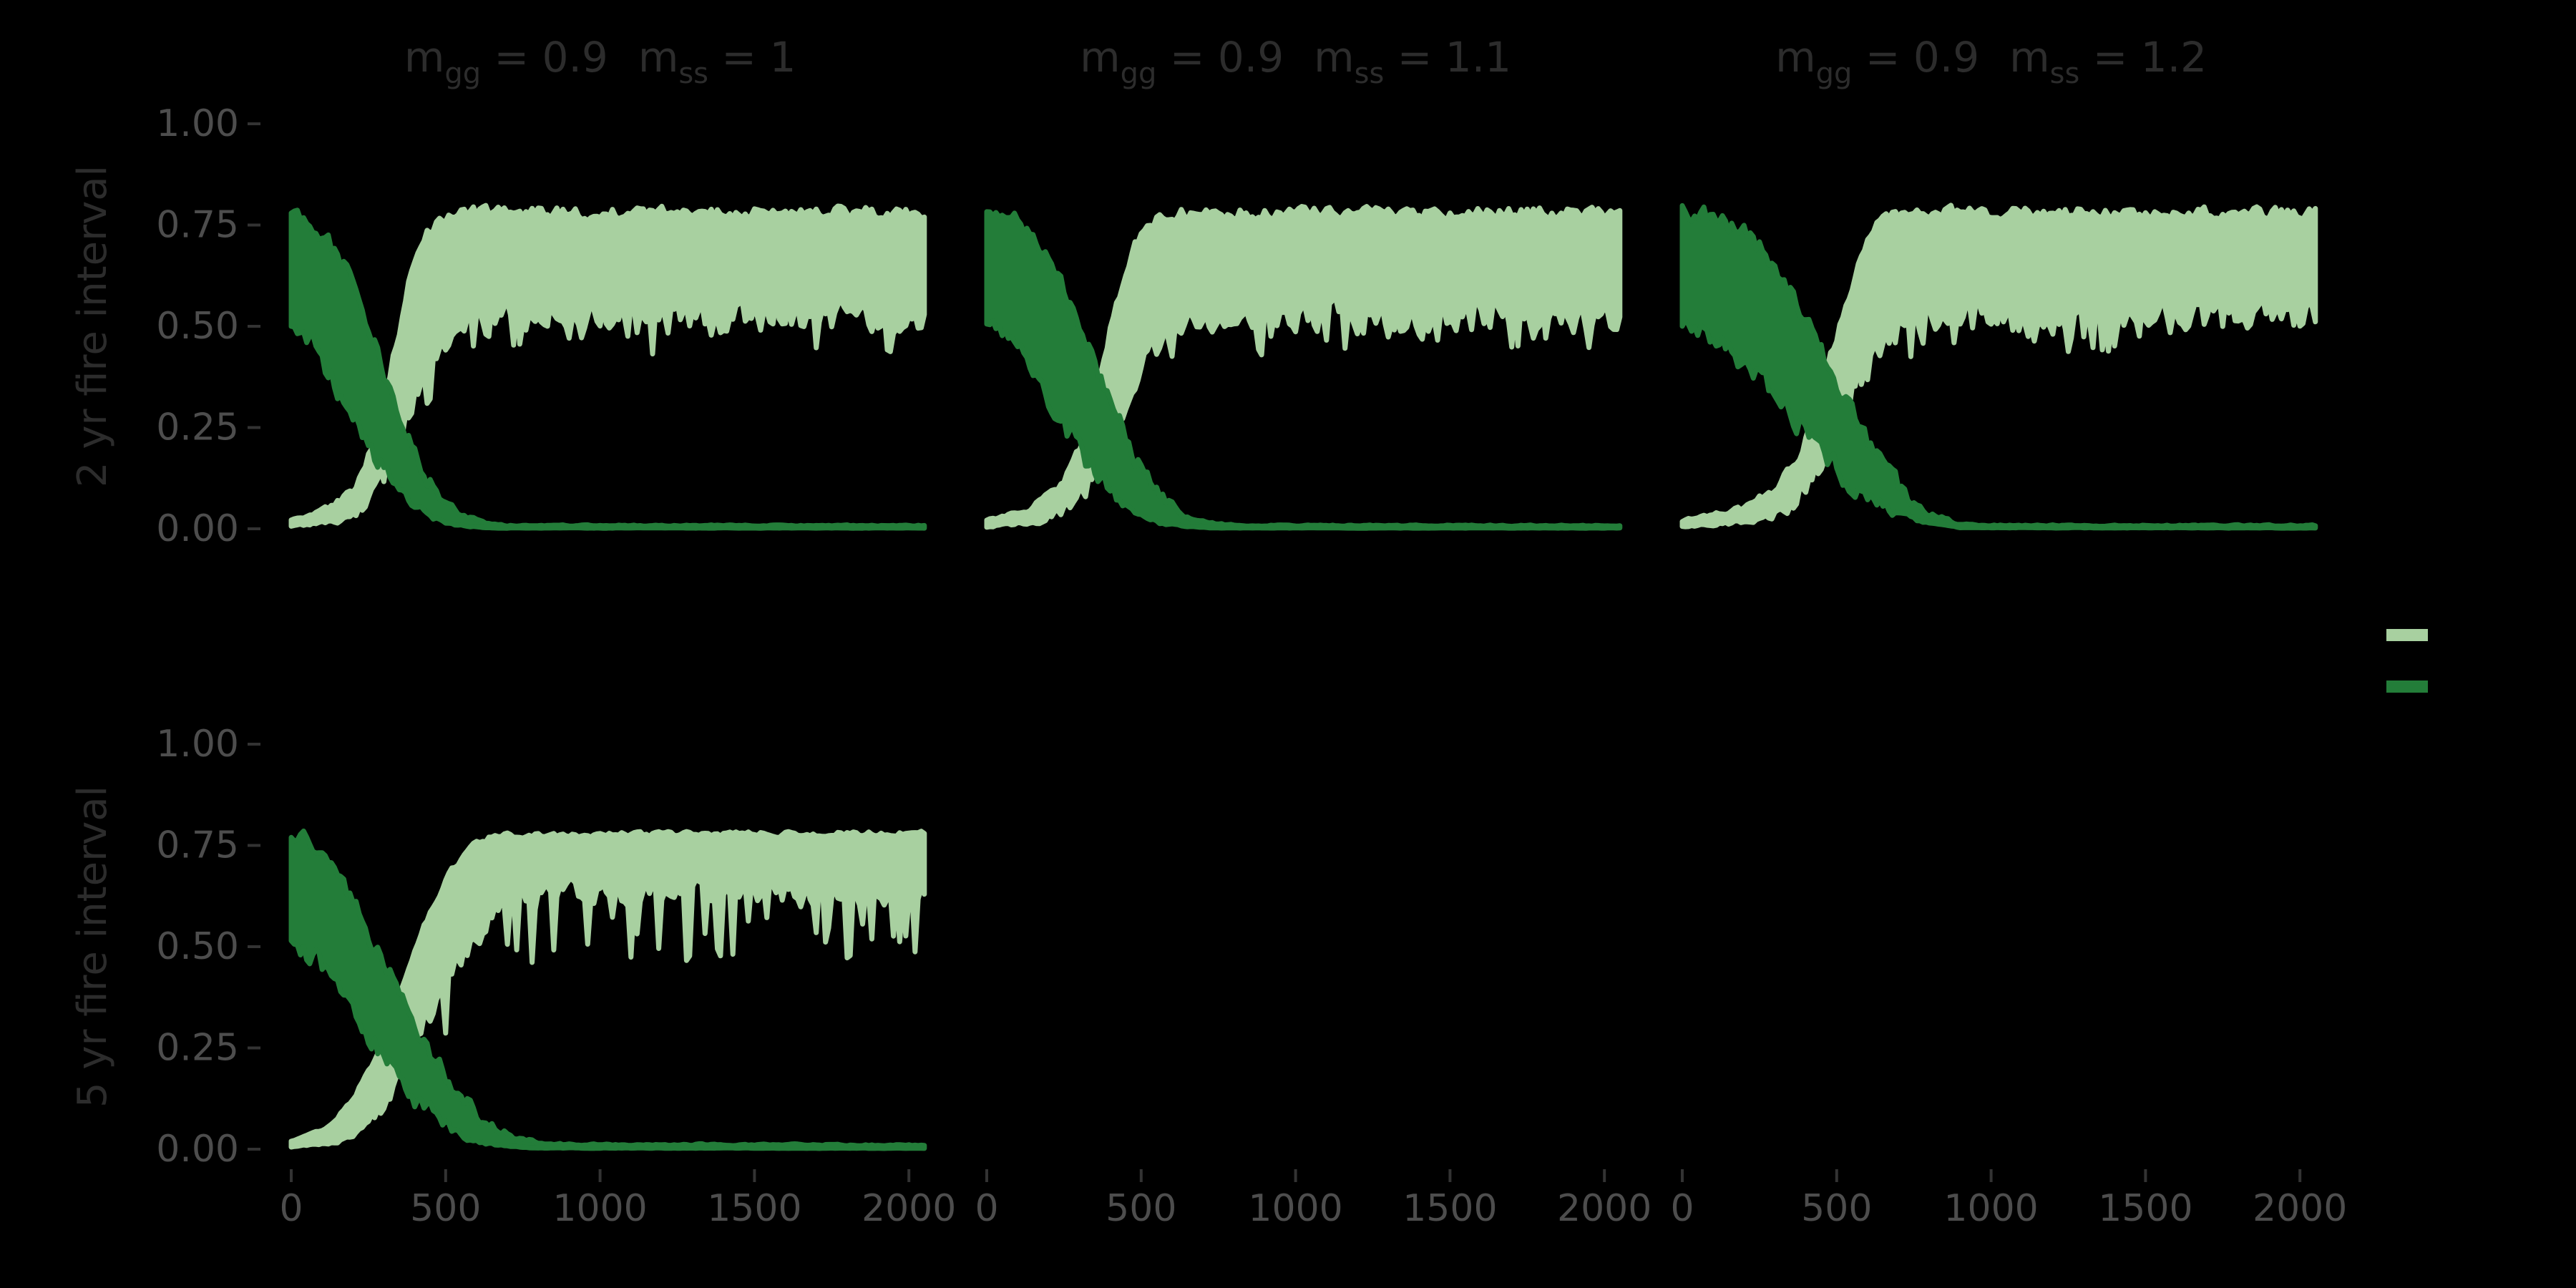 The width and height of the screenshot is (2576, 1288). I want to click on legend-key-light-icon, so click(2407, 635).